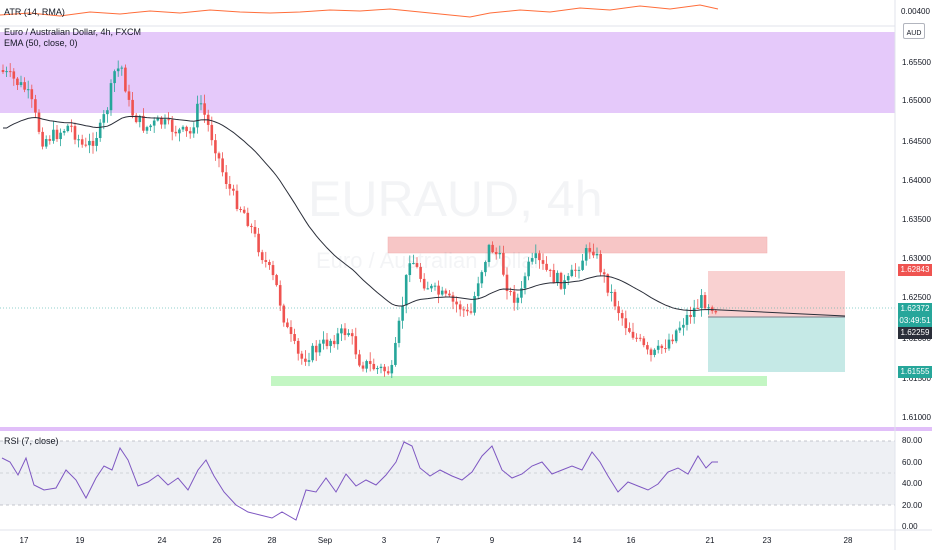 This screenshot has width=932, height=550. Describe the element at coordinates (41, 43) in the screenshot. I see `ema-indicator-label: EMA (50, close, 0)` at that location.